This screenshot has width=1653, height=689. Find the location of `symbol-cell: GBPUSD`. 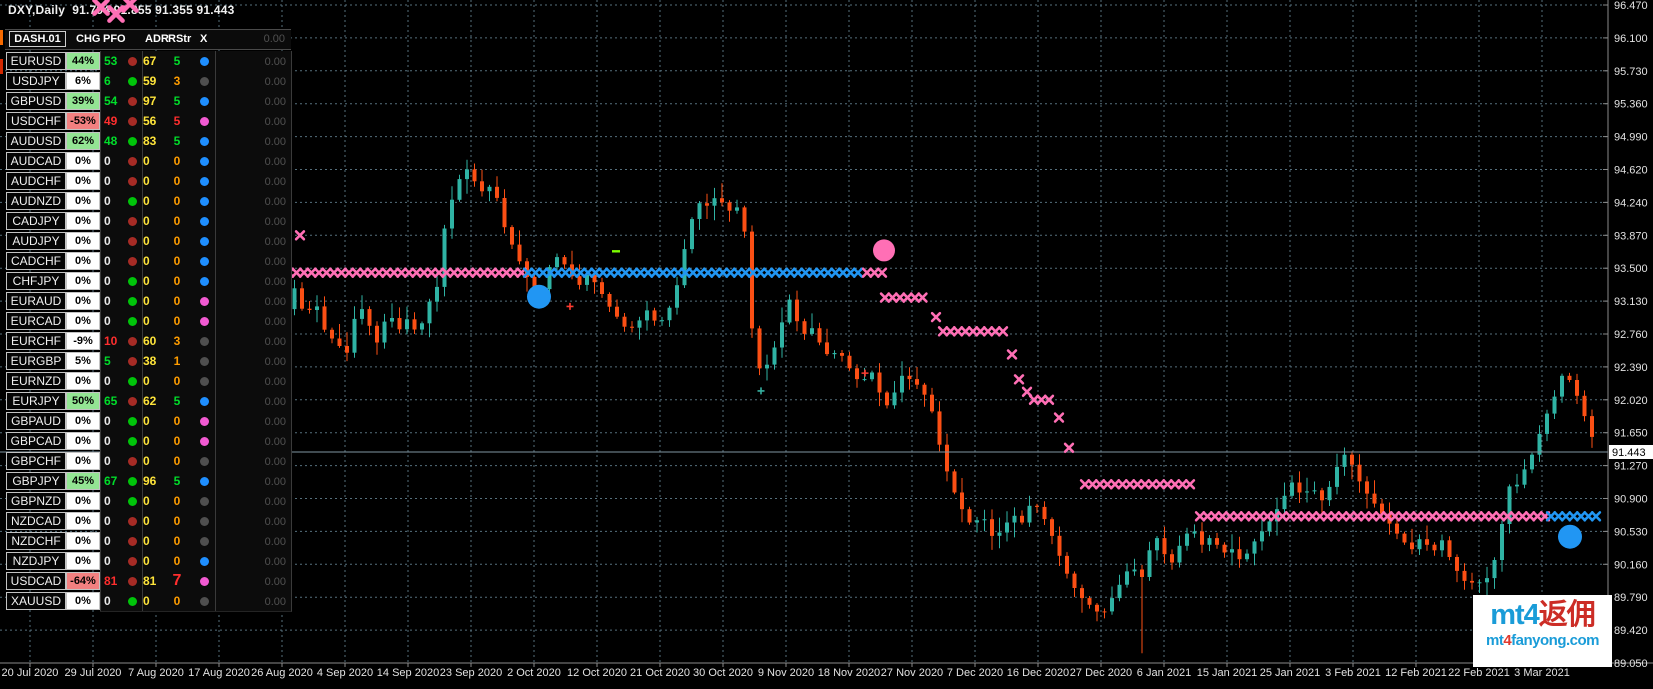

symbol-cell: GBPUSD is located at coordinates (36, 101).